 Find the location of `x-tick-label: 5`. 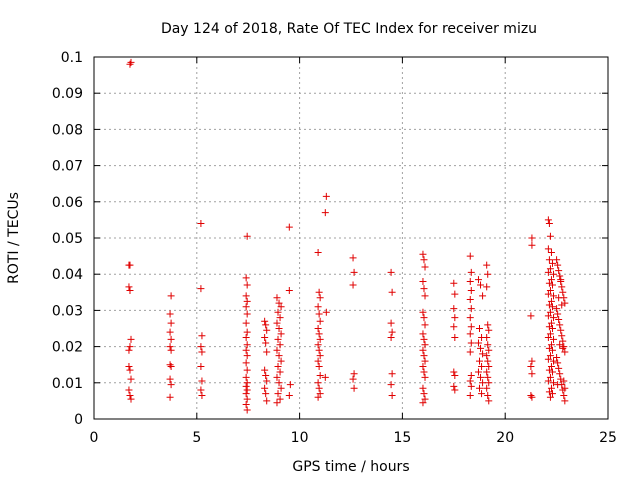

x-tick-label: 5 is located at coordinates (196, 438).